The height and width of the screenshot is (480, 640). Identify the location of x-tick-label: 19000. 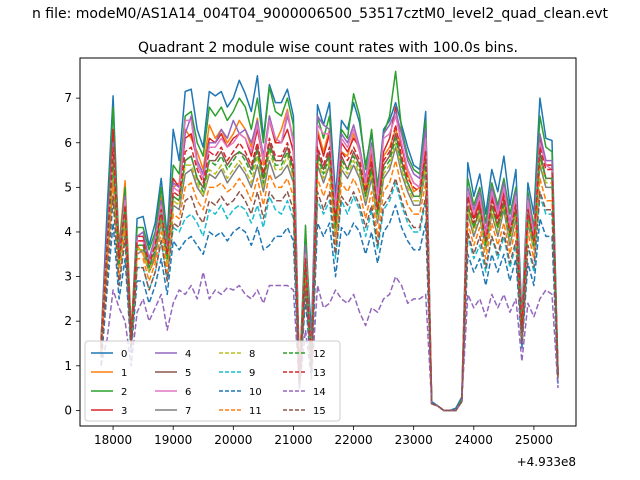
(173, 440).